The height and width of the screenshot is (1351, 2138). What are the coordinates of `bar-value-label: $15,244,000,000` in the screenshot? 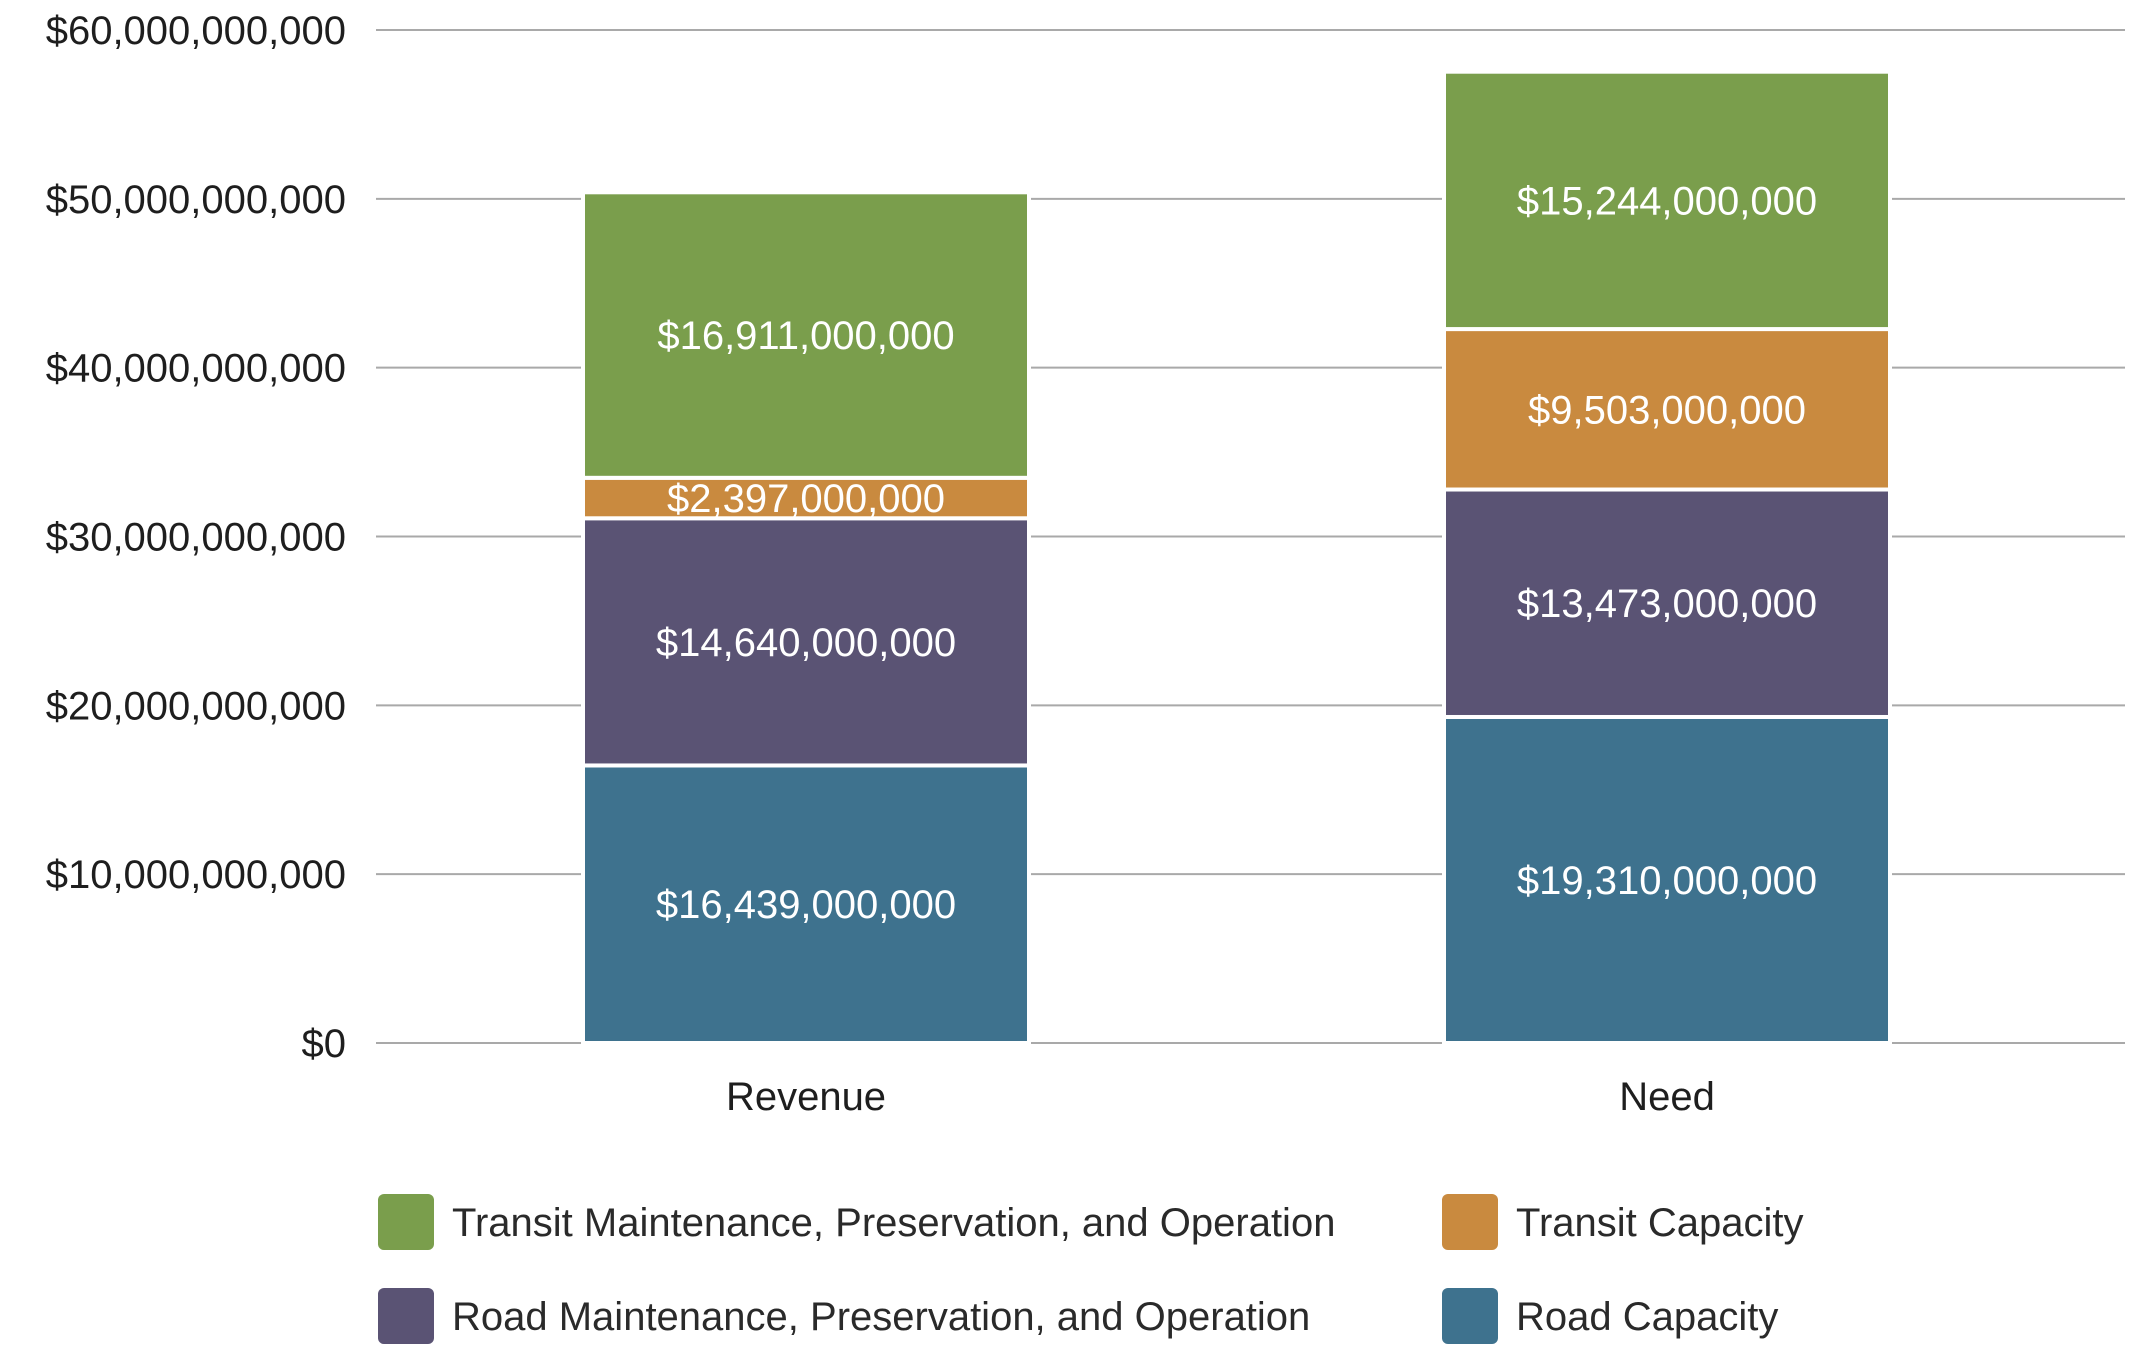 It's located at (1667, 201).